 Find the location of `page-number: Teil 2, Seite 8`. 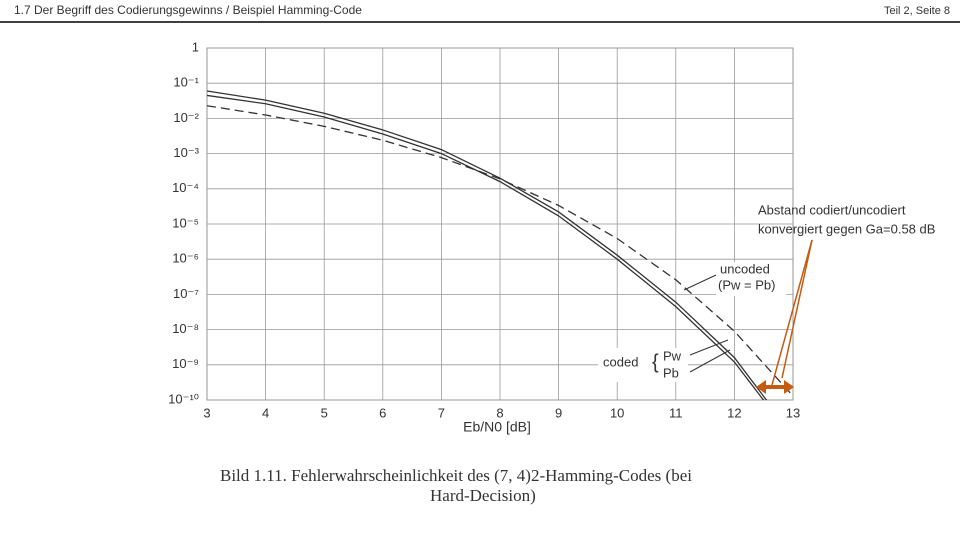

page-number: Teil 2, Seite 8 is located at coordinates (917, 11).